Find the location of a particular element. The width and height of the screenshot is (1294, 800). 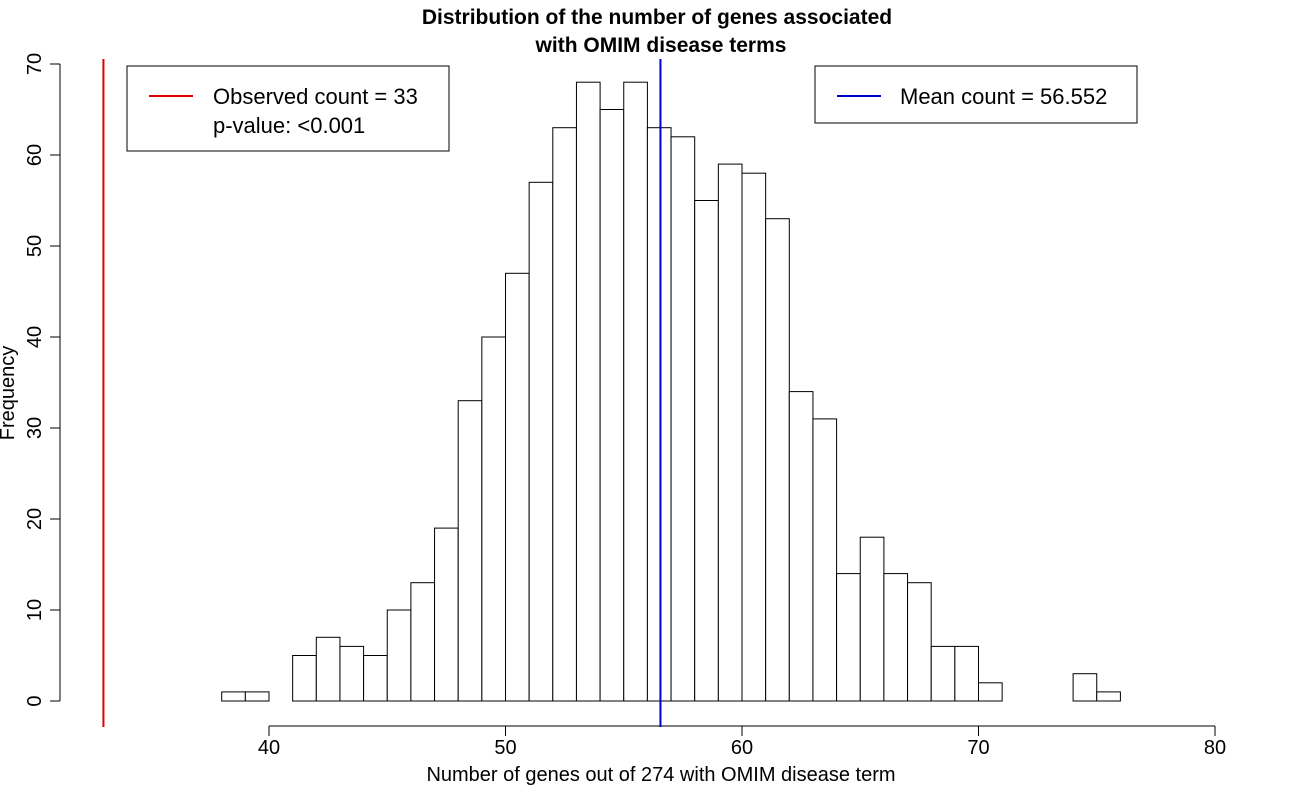

y-tick-label: 10 is located at coordinates (35, 610).